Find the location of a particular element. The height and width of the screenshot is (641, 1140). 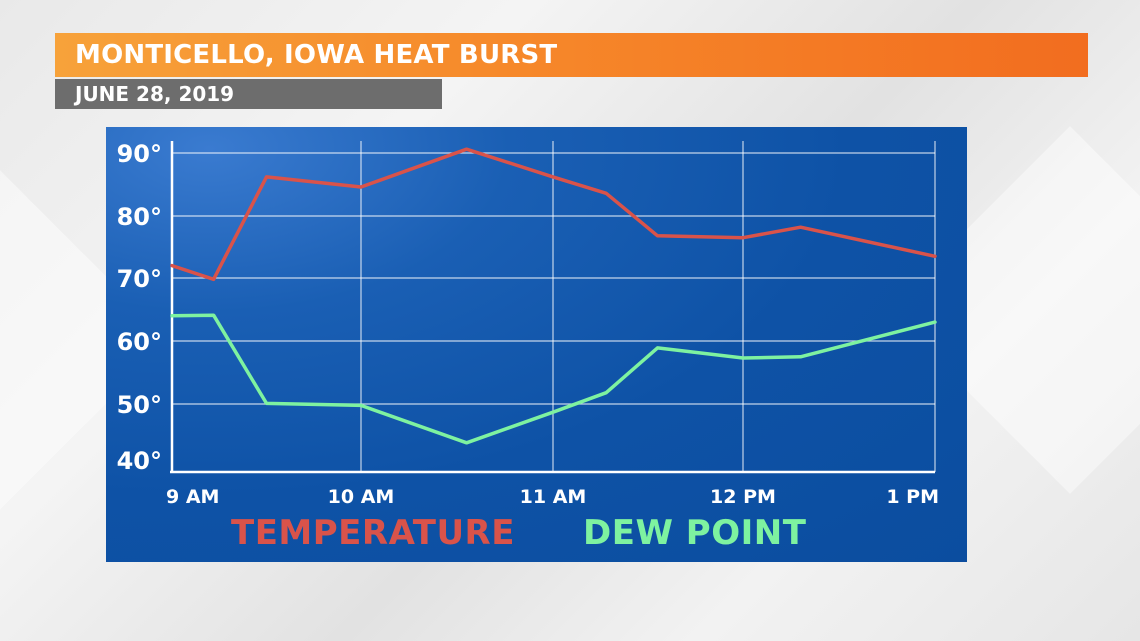

y-tick-label: 40° is located at coordinates (139, 461).